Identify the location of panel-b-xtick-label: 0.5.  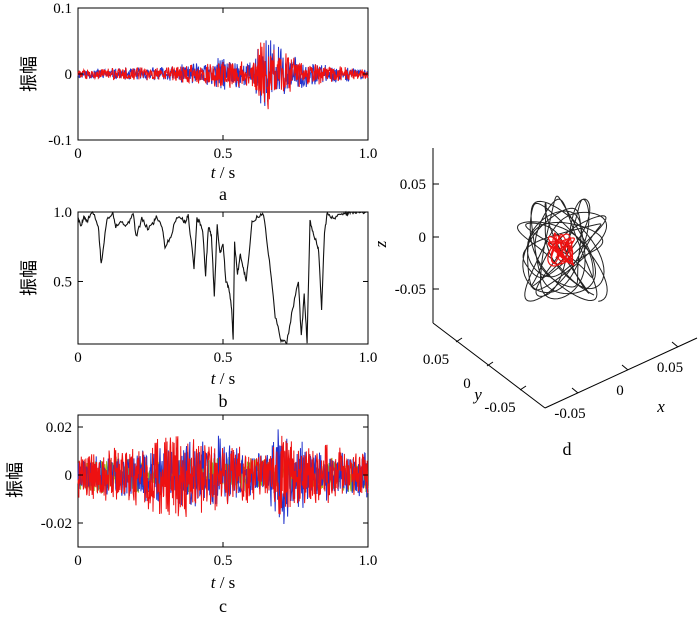
(223, 358).